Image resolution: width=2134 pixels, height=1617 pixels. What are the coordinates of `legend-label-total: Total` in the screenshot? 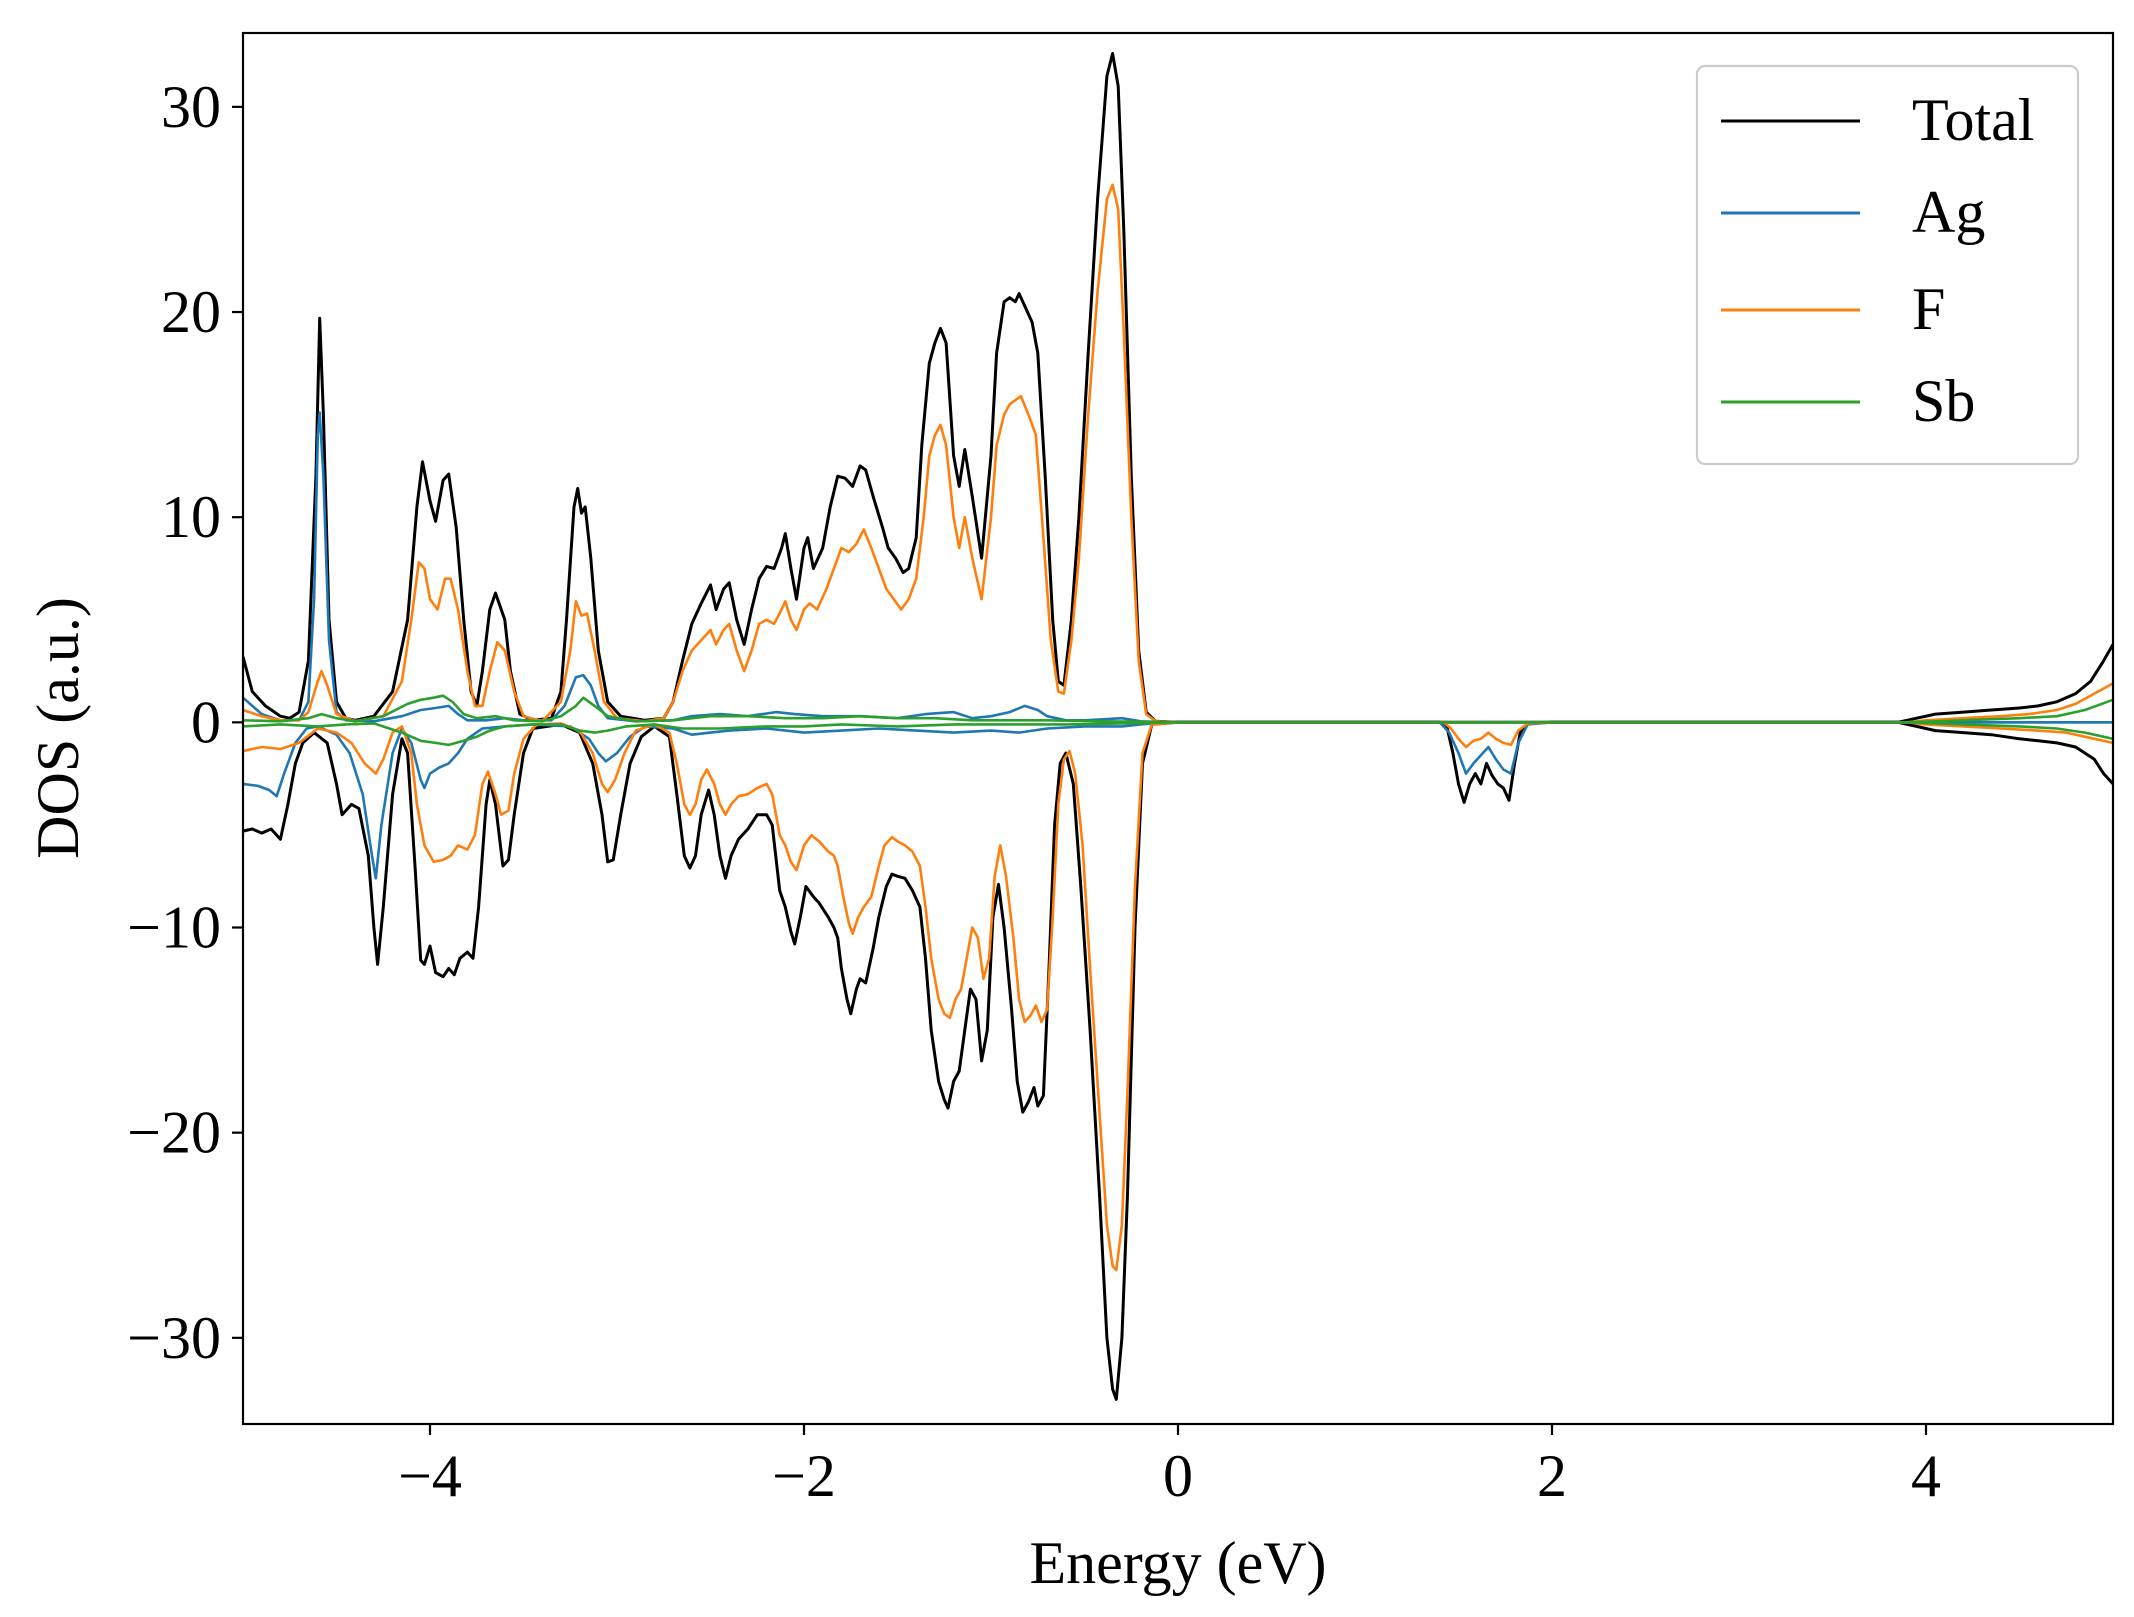 It's located at (1973, 120).